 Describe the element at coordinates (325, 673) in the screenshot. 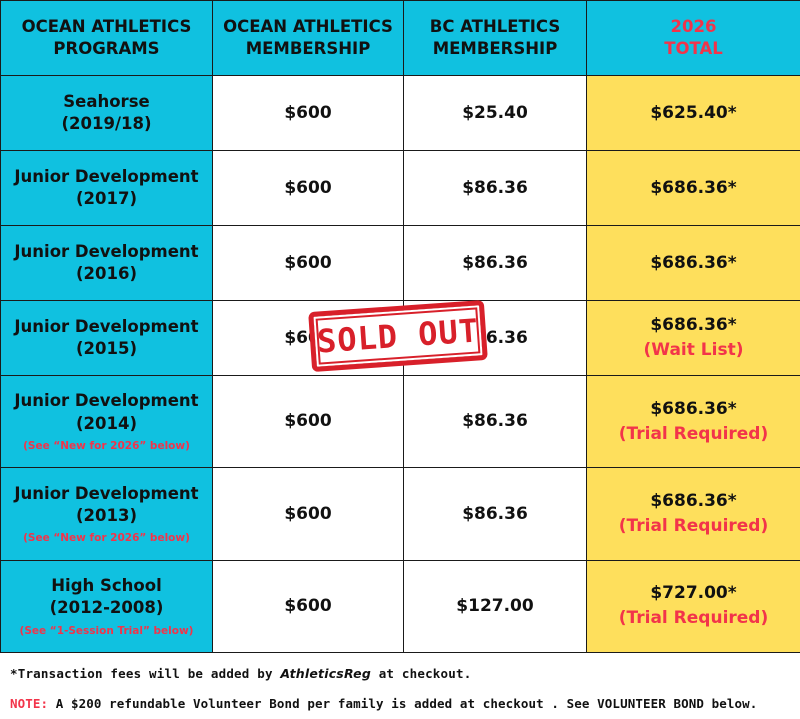

I see `footnote-brand: AthleticsReg` at that location.